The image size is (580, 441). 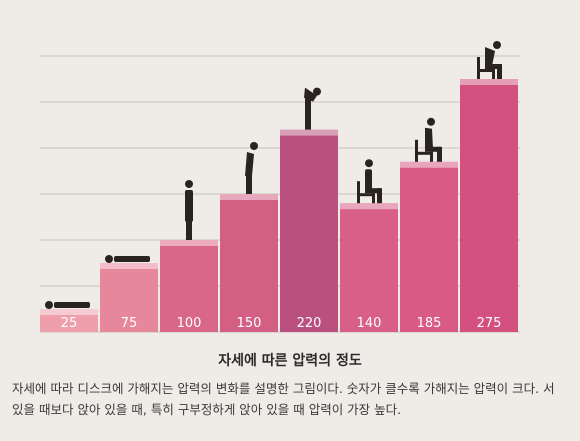 I want to click on bar-lying-flat, so click(x=69, y=320).